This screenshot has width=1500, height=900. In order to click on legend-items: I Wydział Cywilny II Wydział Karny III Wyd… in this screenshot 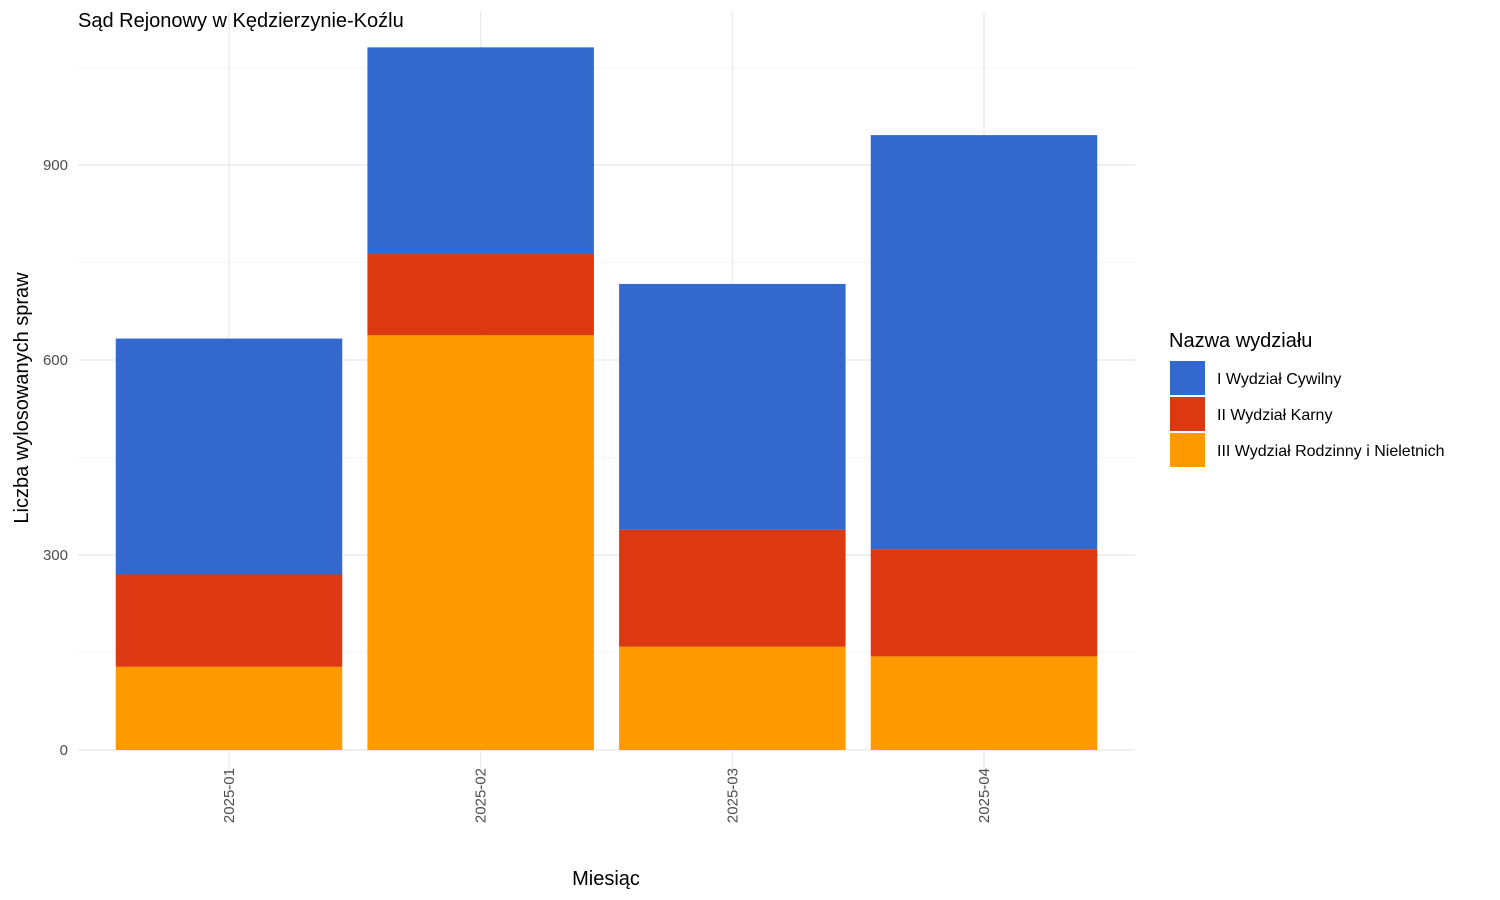, I will do `click(1307, 414)`.